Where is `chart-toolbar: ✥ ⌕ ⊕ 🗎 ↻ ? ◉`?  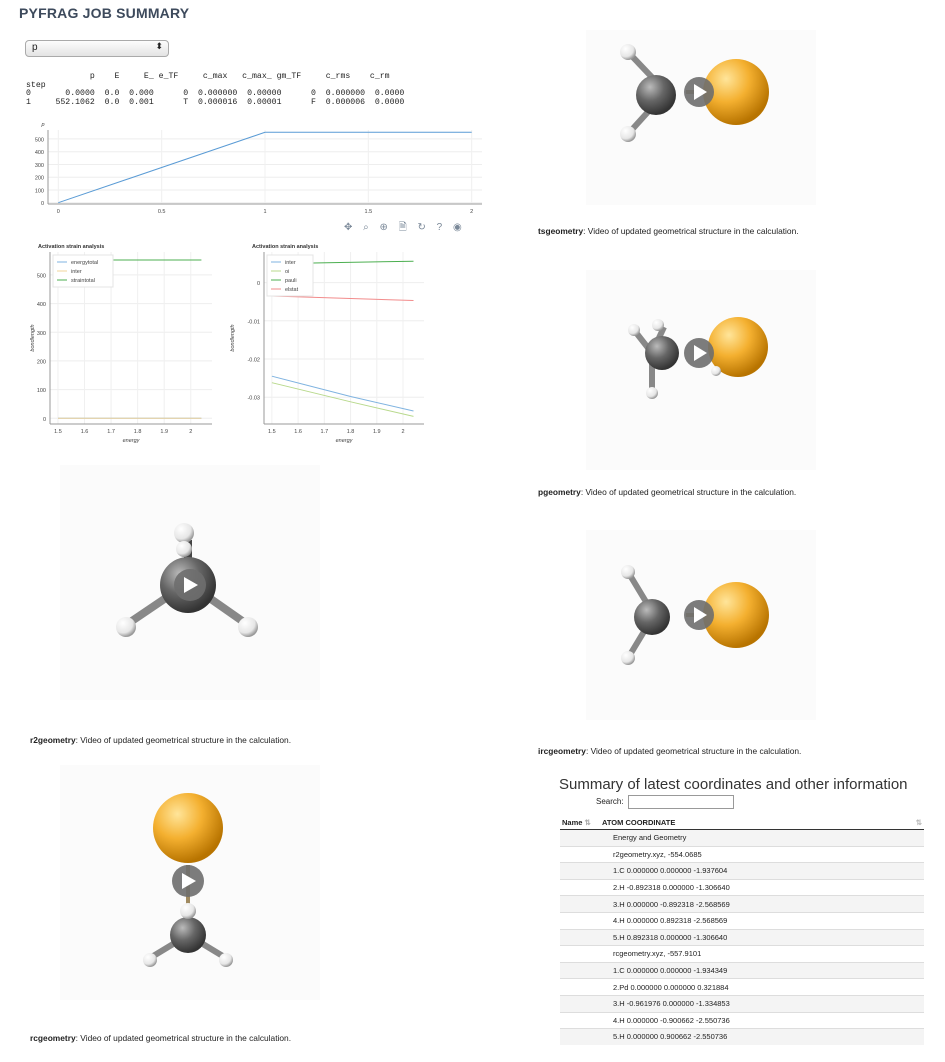
chart-toolbar: ✥ ⌕ ⊕ 🗎 ↻ ? ◉ is located at coordinates (405, 227).